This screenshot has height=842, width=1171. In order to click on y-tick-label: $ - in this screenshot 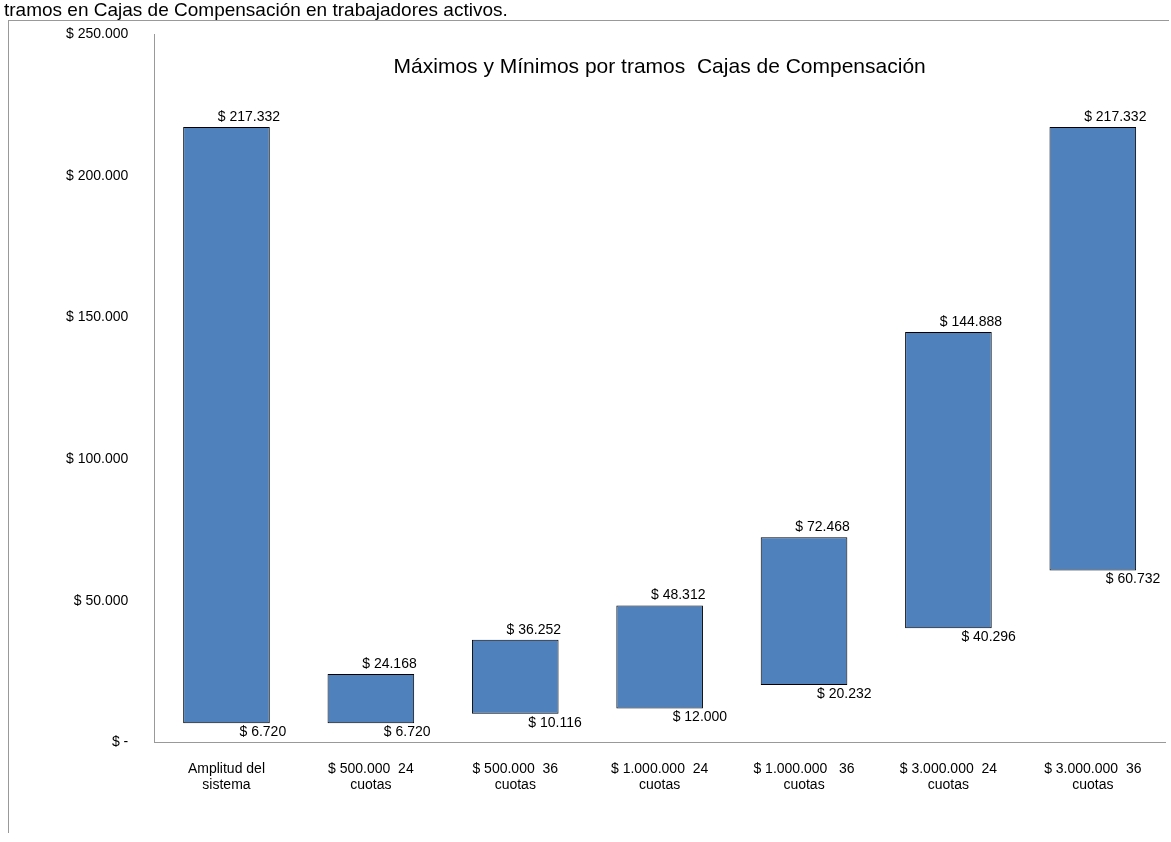, I will do `click(120, 741)`.